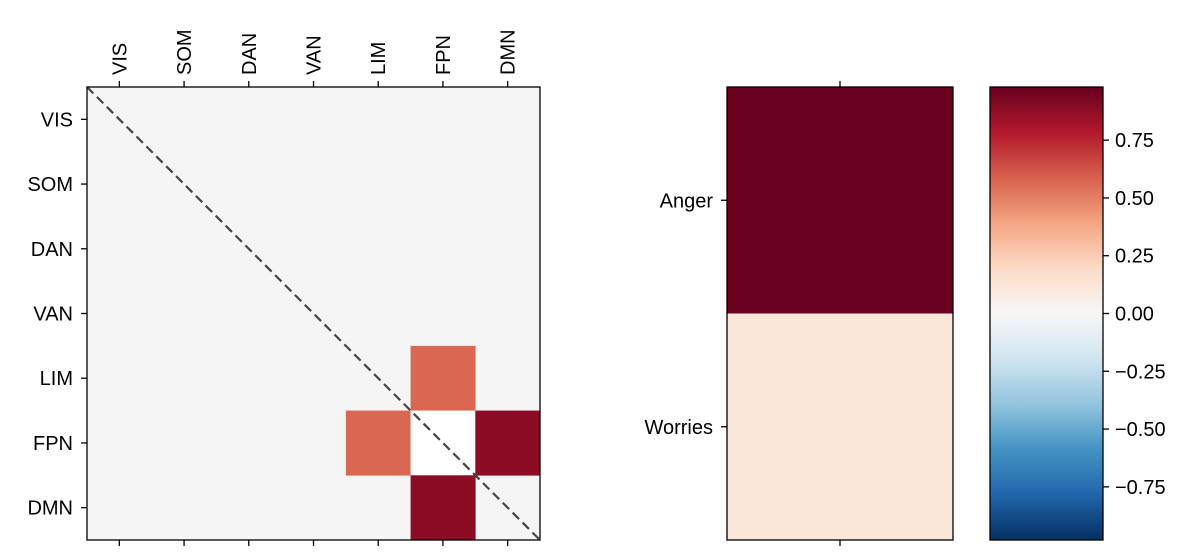  Describe the element at coordinates (1134, 141) in the screenshot. I see `colorbar-tick-label: 0.75` at that location.